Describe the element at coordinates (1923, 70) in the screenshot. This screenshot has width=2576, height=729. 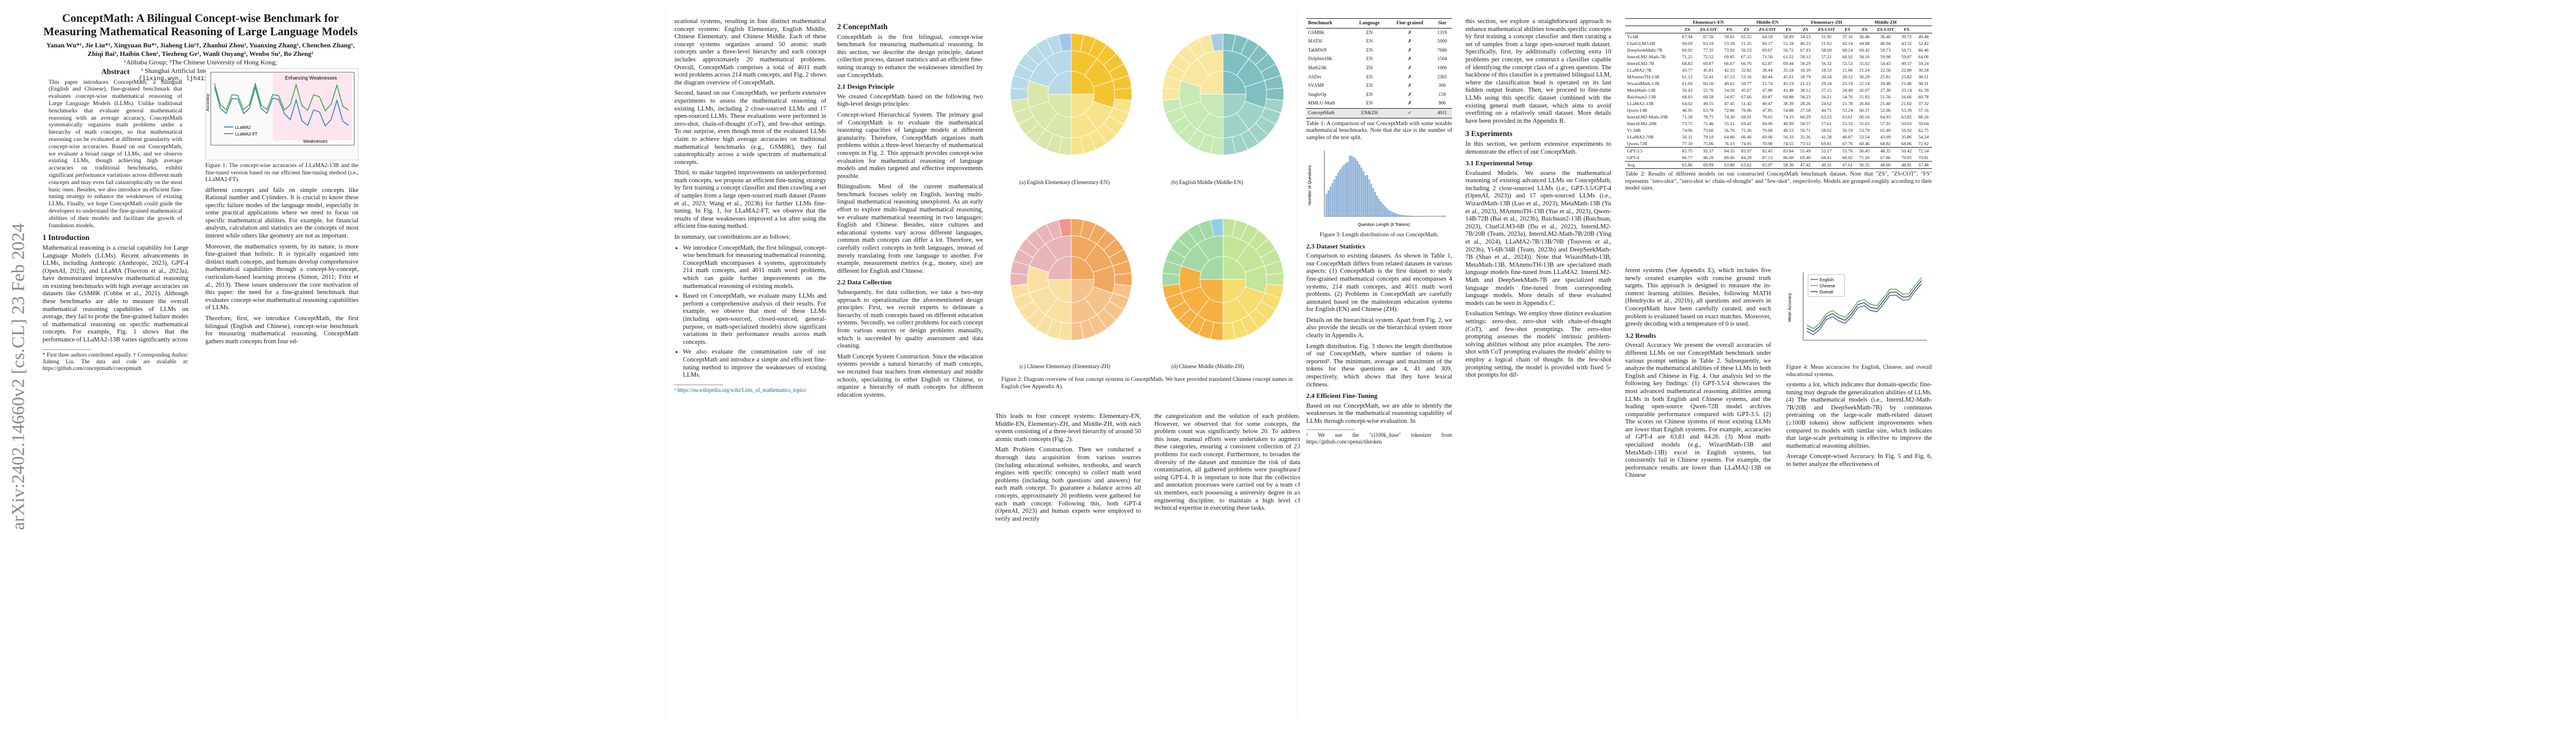
I see `table-cell: 30.28` at that location.